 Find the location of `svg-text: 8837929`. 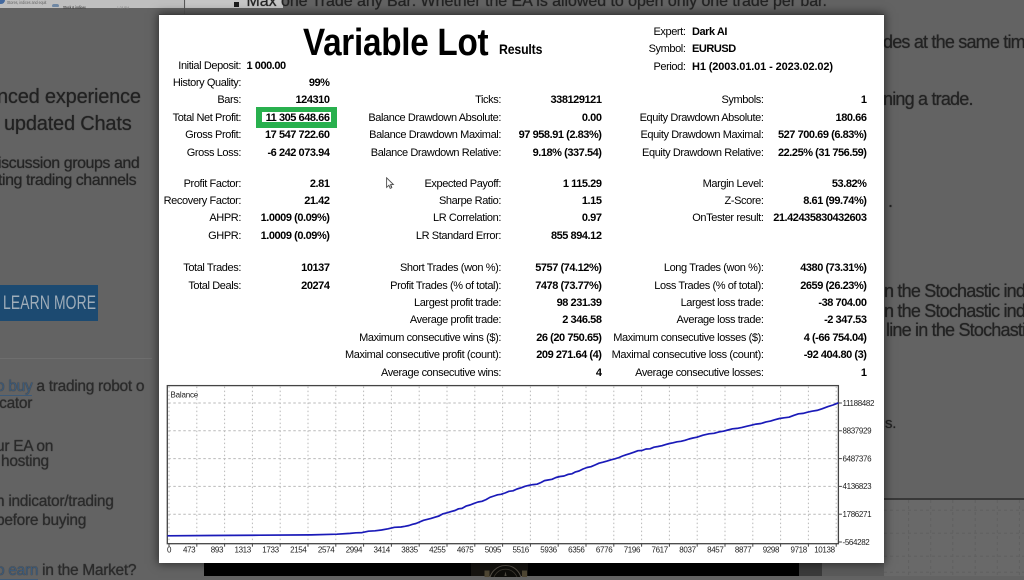

svg-text: 8837929 is located at coordinates (858, 431).